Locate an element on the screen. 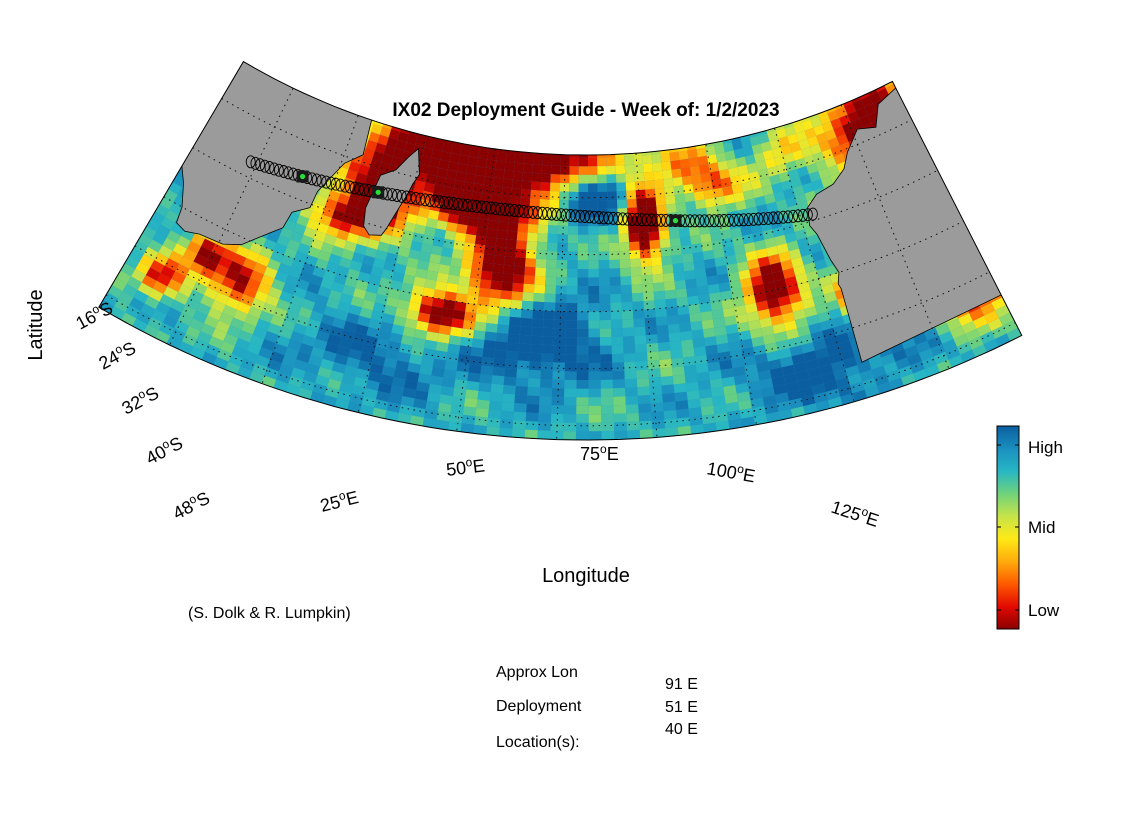 Image resolution: width=1122 pixels, height=827 pixels. x-axis-label: Longitude is located at coordinates (586, 576).